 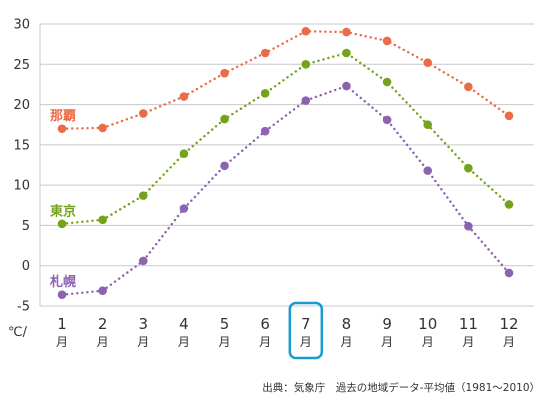 I want to click on x-axis: 1 月 2 月 3 月 4 月 5 月 6 月 7 月 8 月 9 月 10 月 11 月 12 月, so click(x=287, y=332).